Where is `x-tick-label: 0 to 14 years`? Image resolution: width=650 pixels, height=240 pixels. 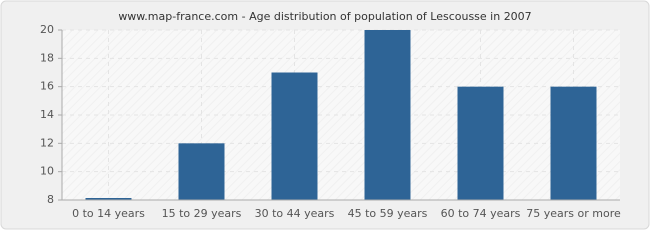
x-tick-label: 0 to 14 years is located at coordinates (108, 213).